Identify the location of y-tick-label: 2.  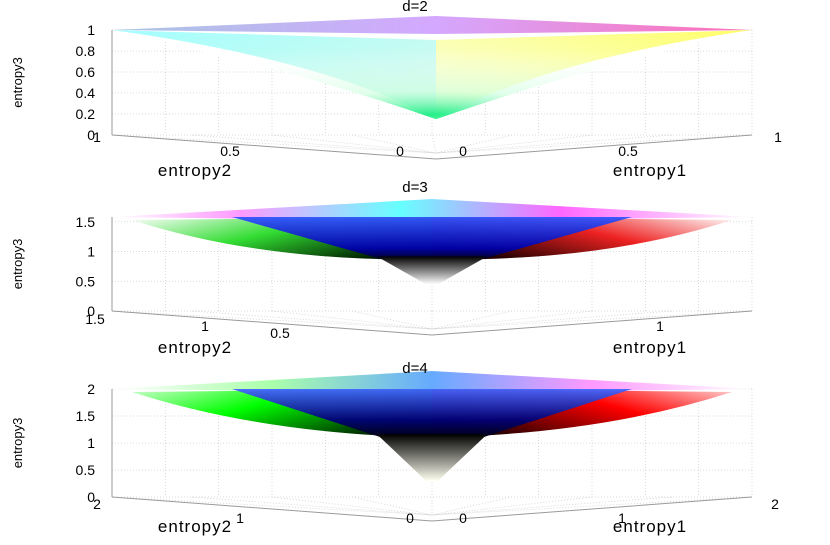
(97, 504).